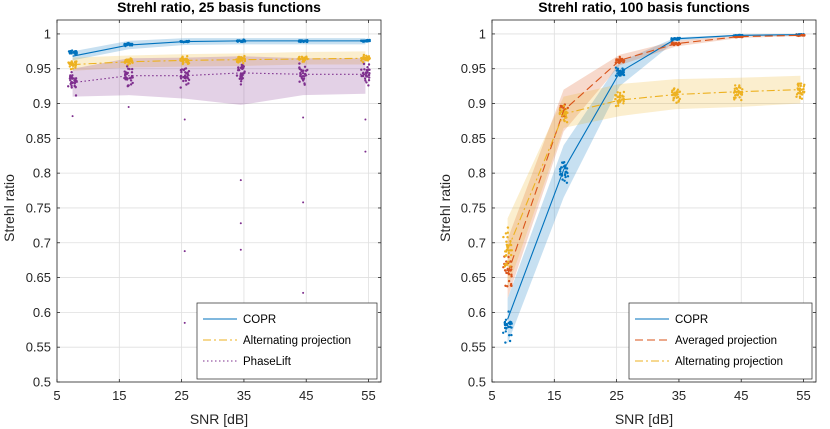 The width and height of the screenshot is (830, 429). I want to click on legend-label: COPR, so click(259, 320).